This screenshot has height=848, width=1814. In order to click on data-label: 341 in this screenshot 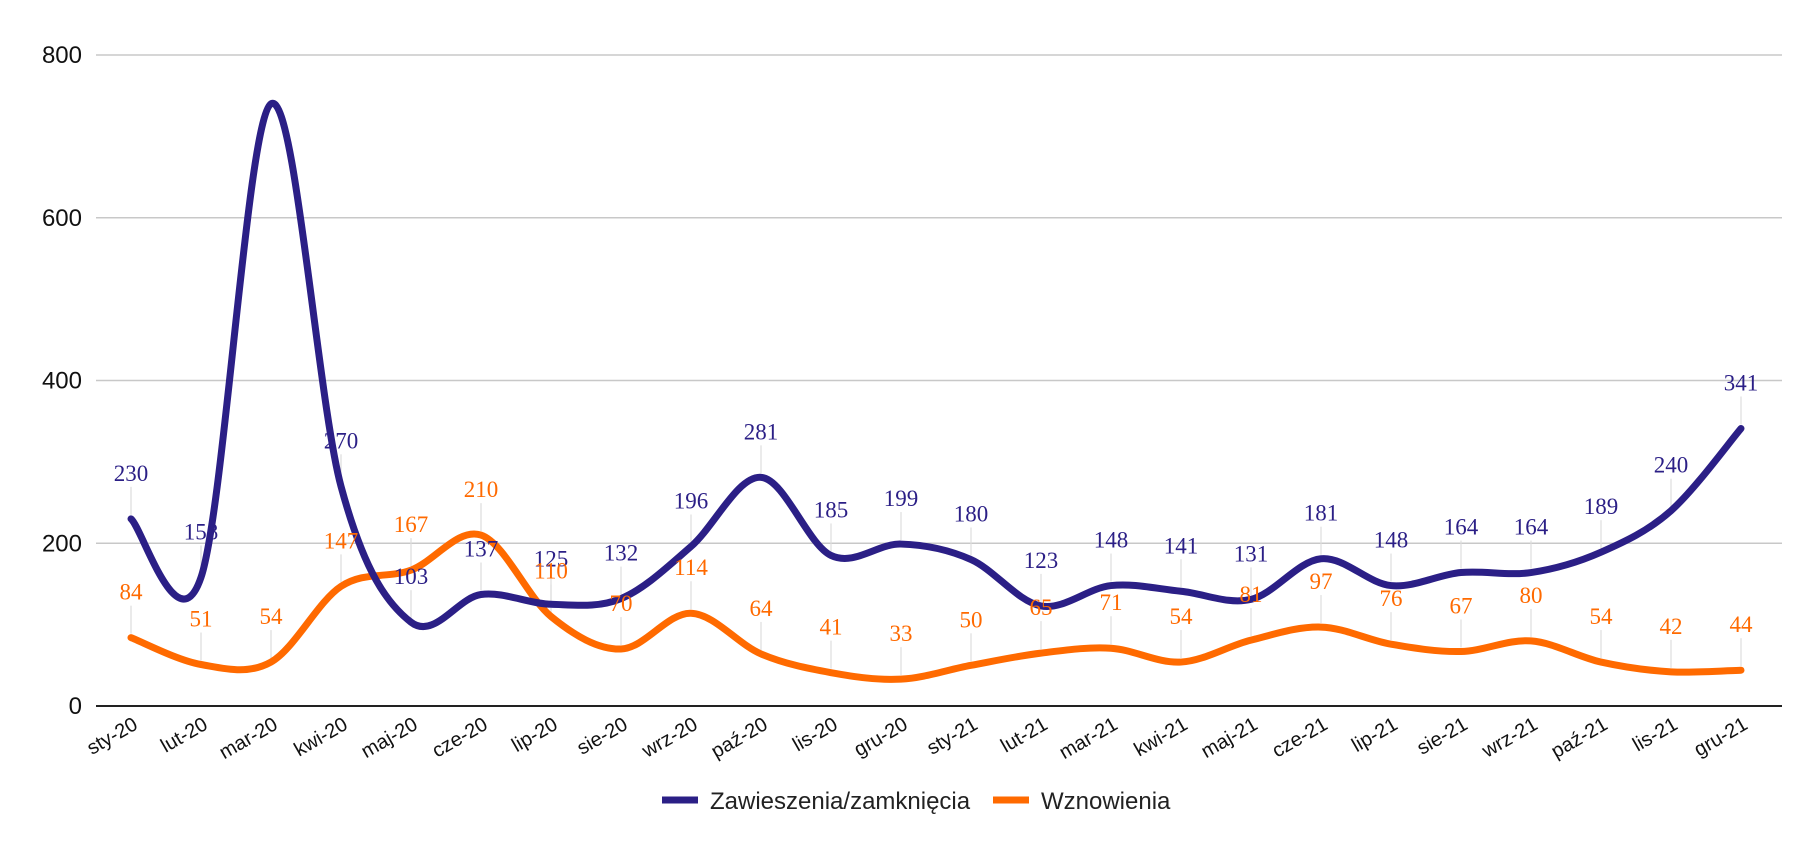, I will do `click(1741, 383)`.